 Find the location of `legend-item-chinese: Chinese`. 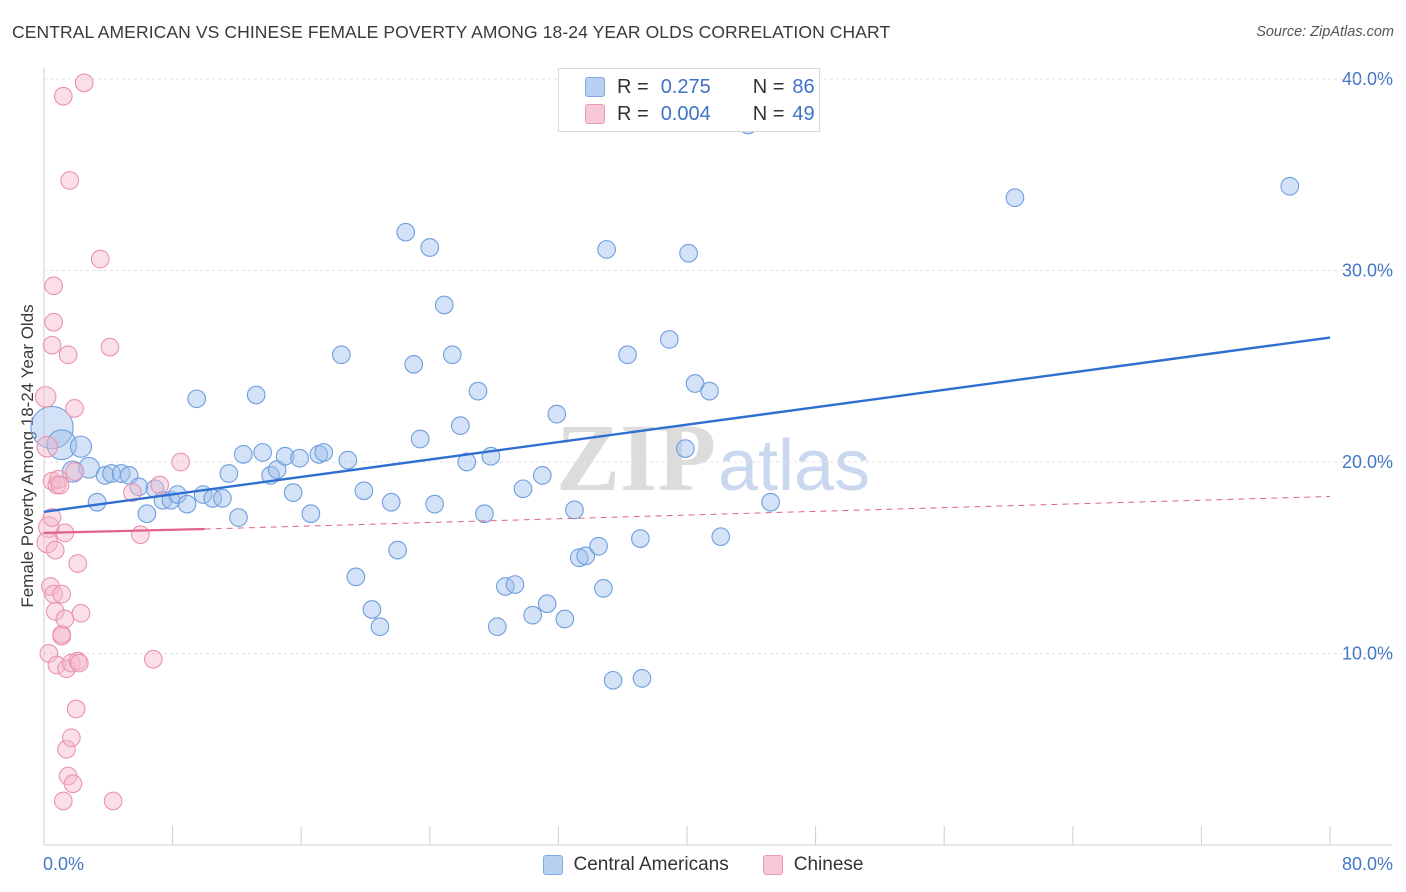

legend-item-chinese: Chinese is located at coordinates (813, 865).